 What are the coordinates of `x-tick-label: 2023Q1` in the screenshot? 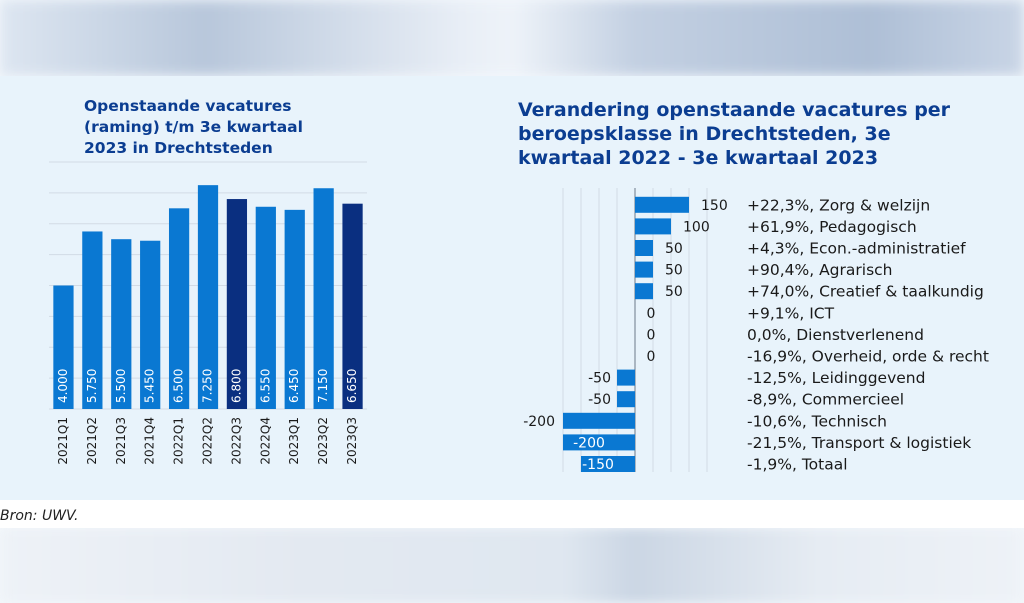 It's located at (294, 441).